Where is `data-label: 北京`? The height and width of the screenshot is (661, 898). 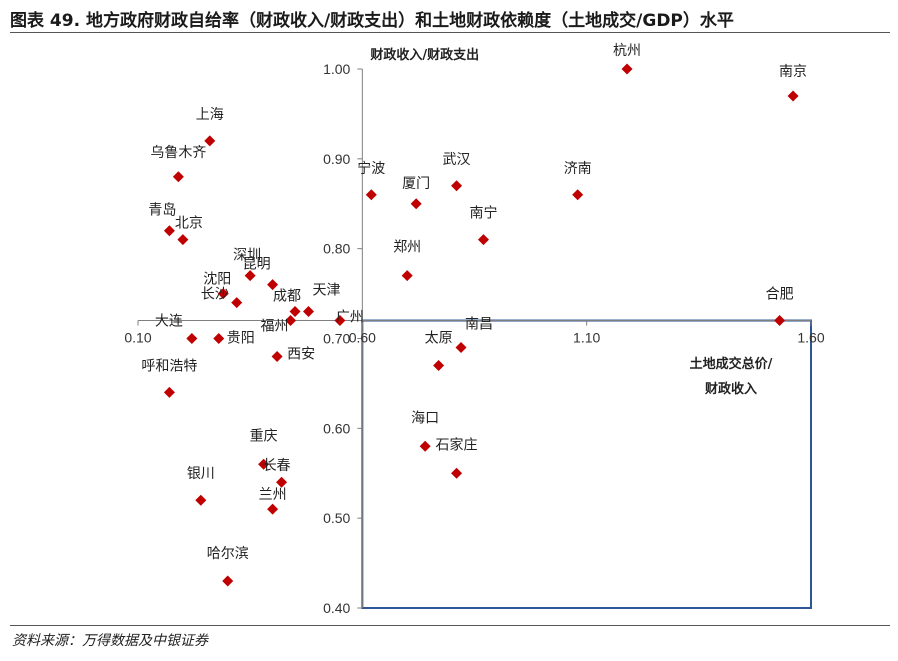 data-label: 北京 is located at coordinates (189, 224).